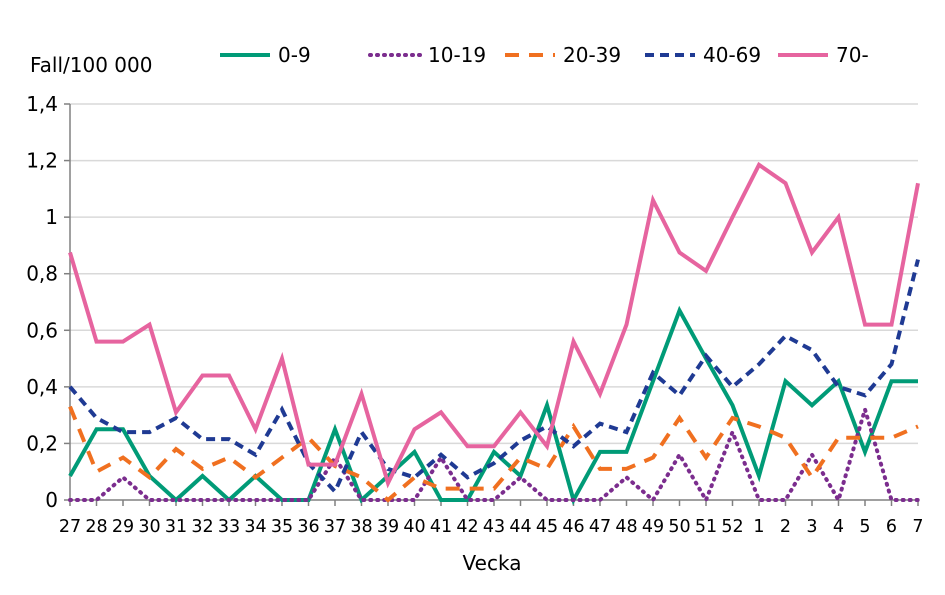  I want to click on x-axis-label: Vecka, so click(492, 563).